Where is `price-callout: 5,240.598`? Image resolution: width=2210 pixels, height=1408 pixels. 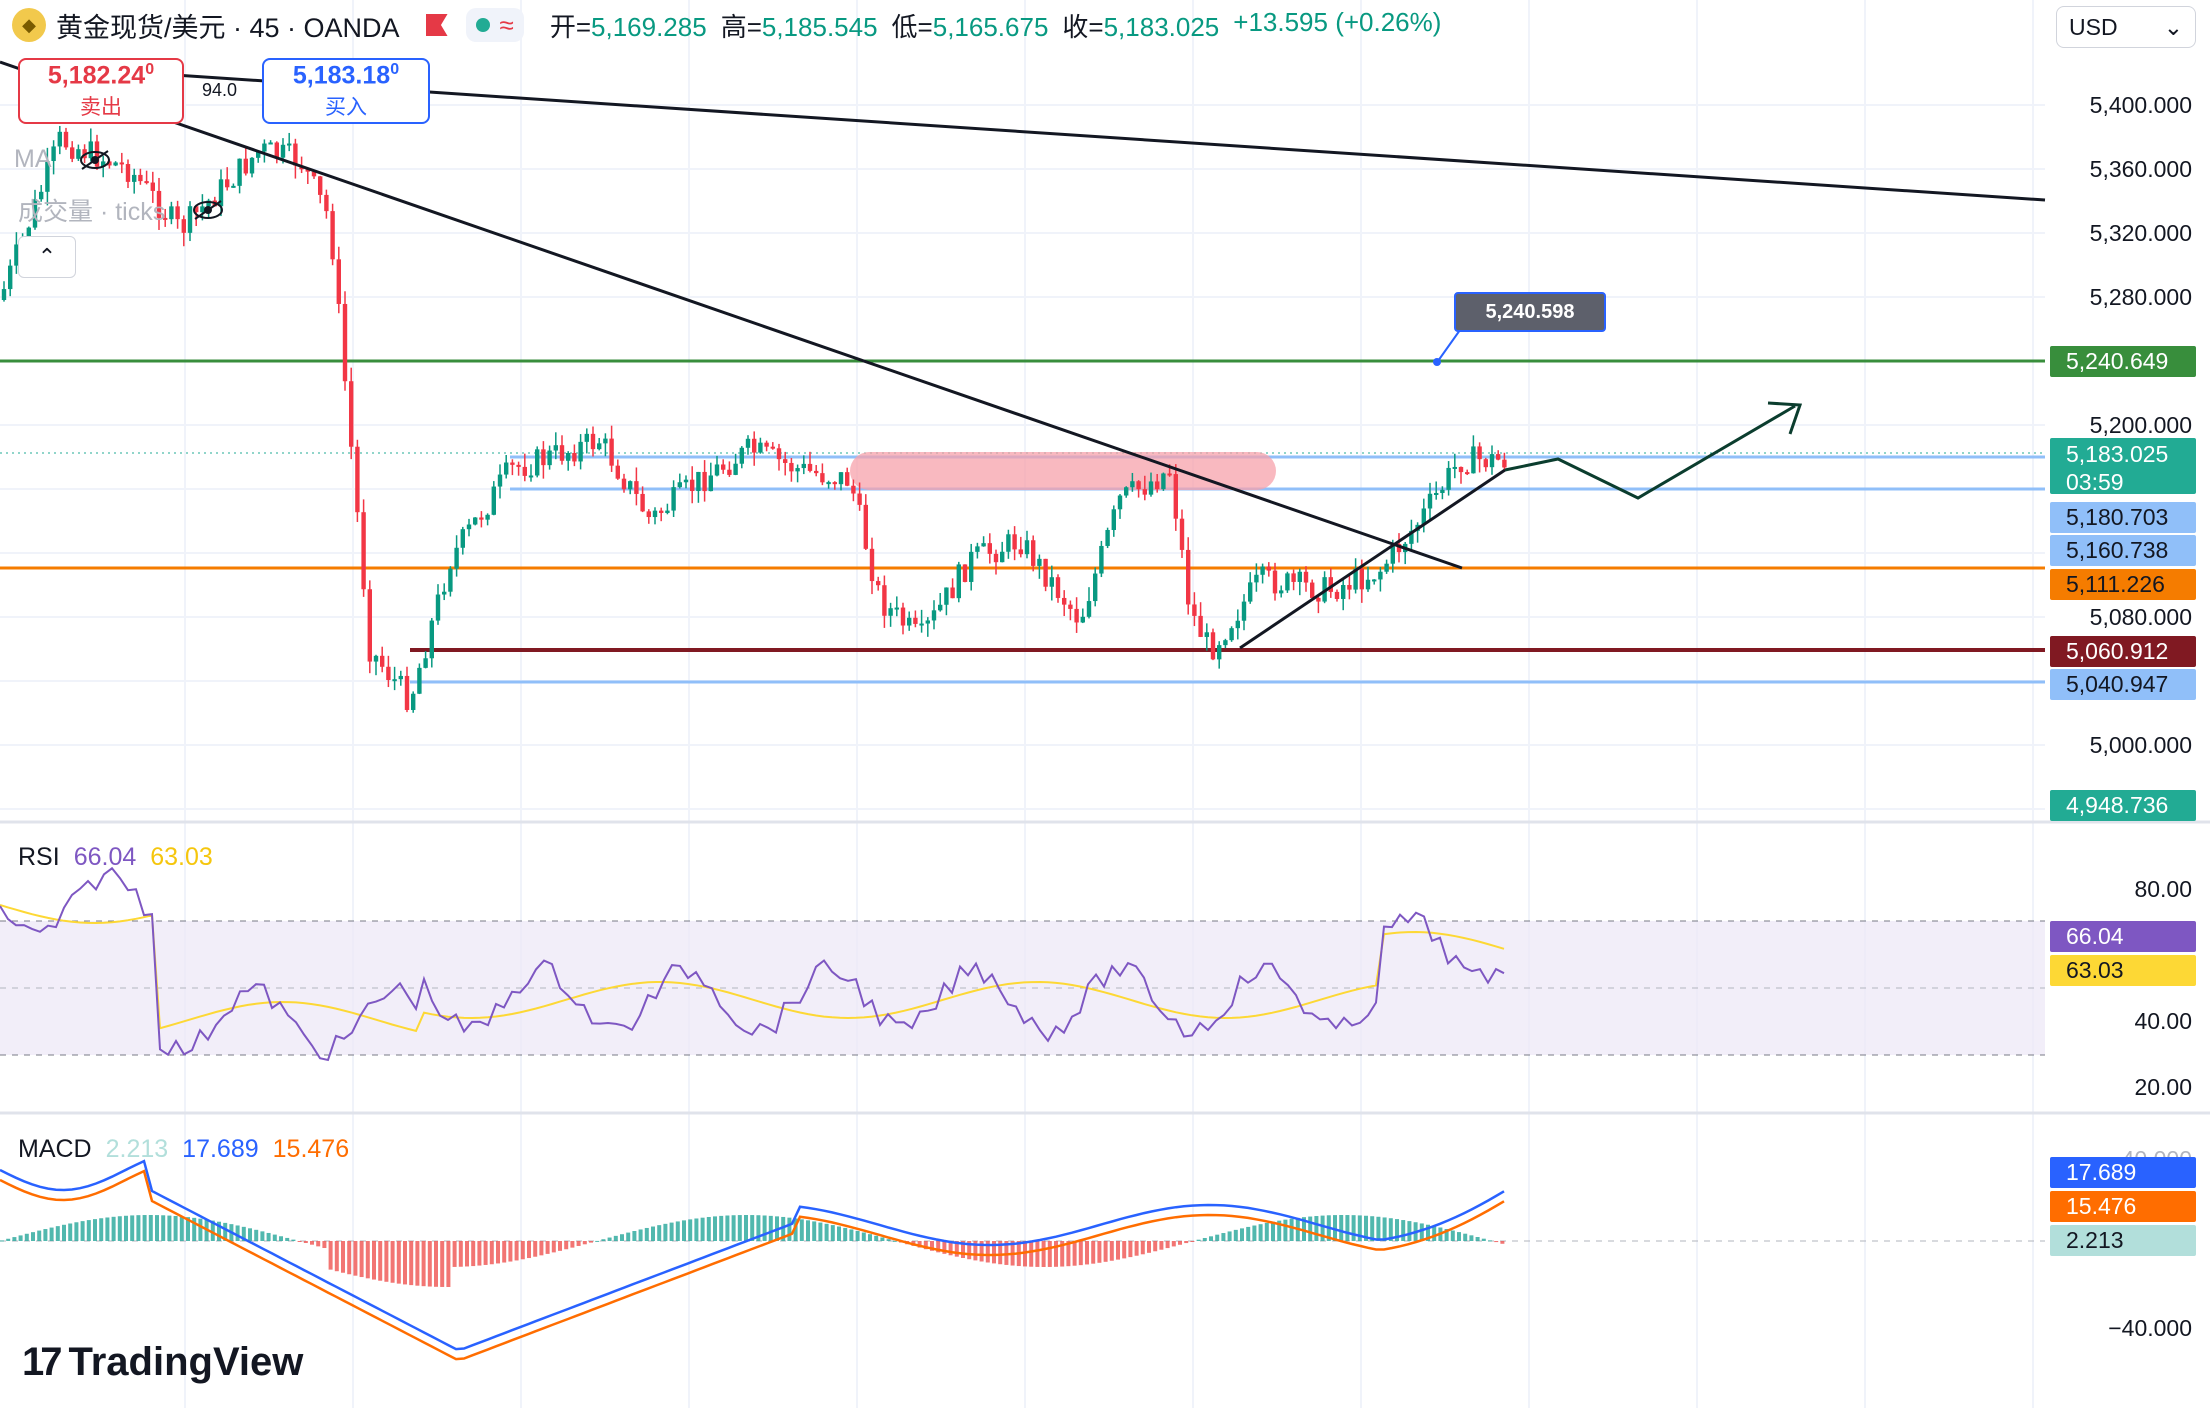 price-callout: 5,240.598 is located at coordinates (1530, 312).